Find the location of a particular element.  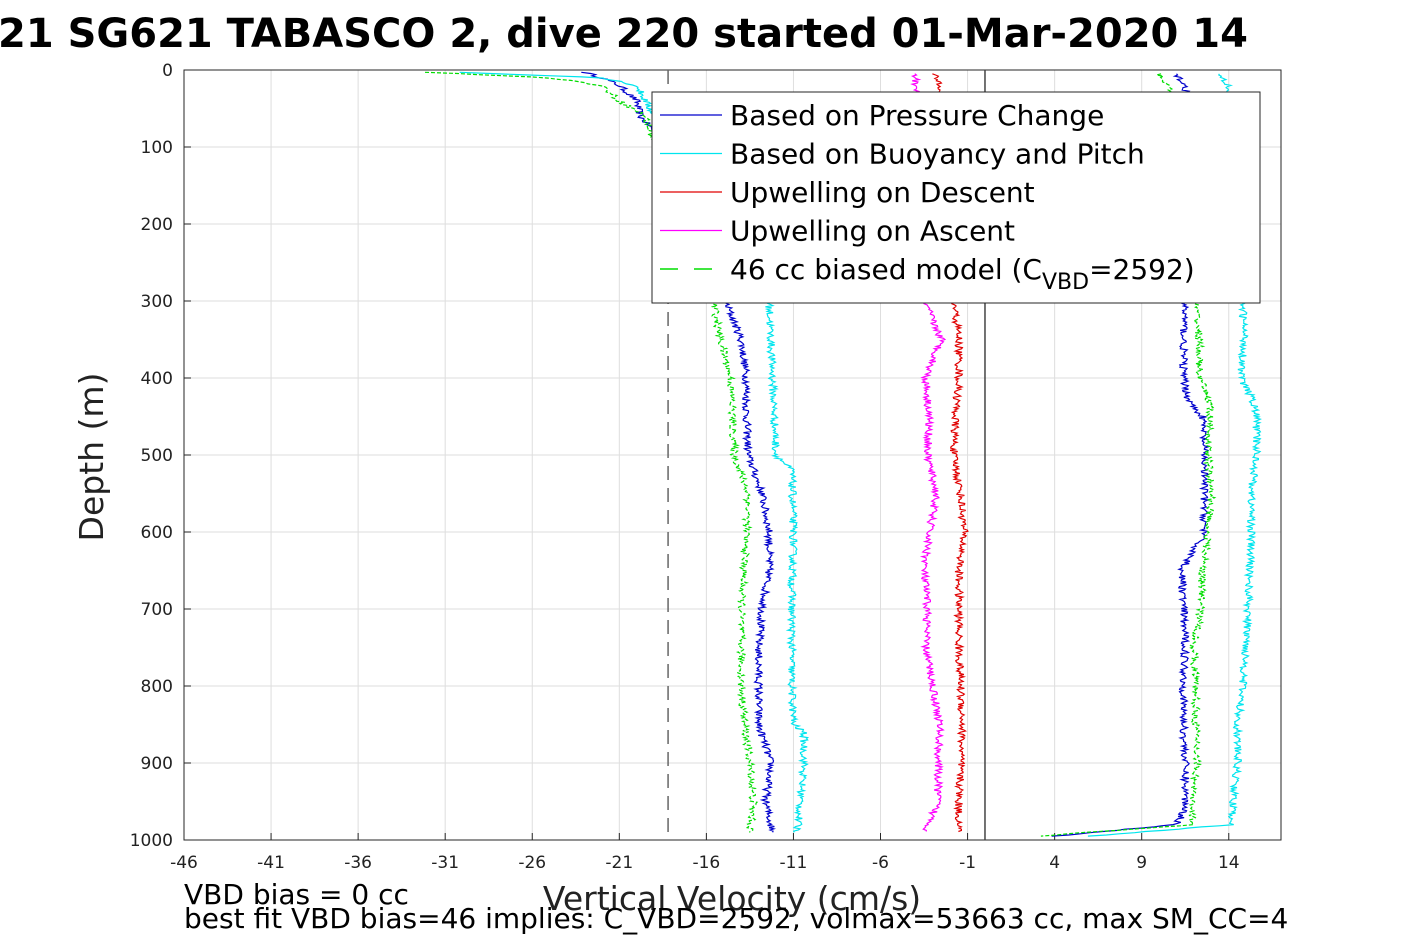

legend-box is located at coordinates (956, 197).